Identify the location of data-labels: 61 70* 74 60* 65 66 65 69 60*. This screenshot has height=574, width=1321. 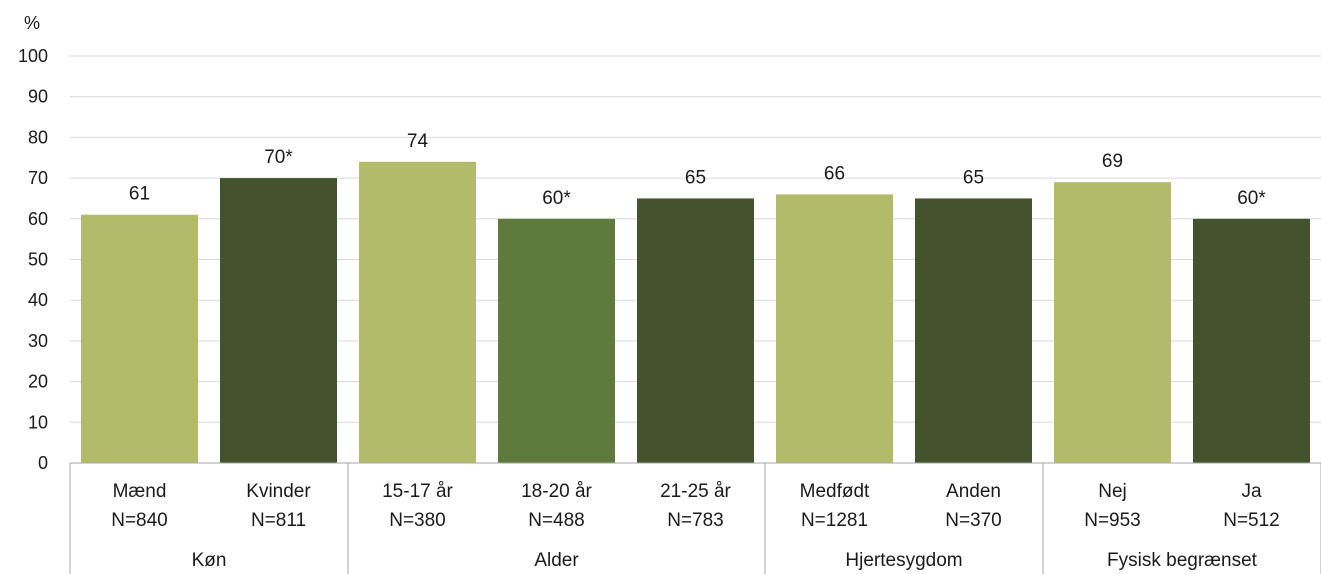
(697, 170).